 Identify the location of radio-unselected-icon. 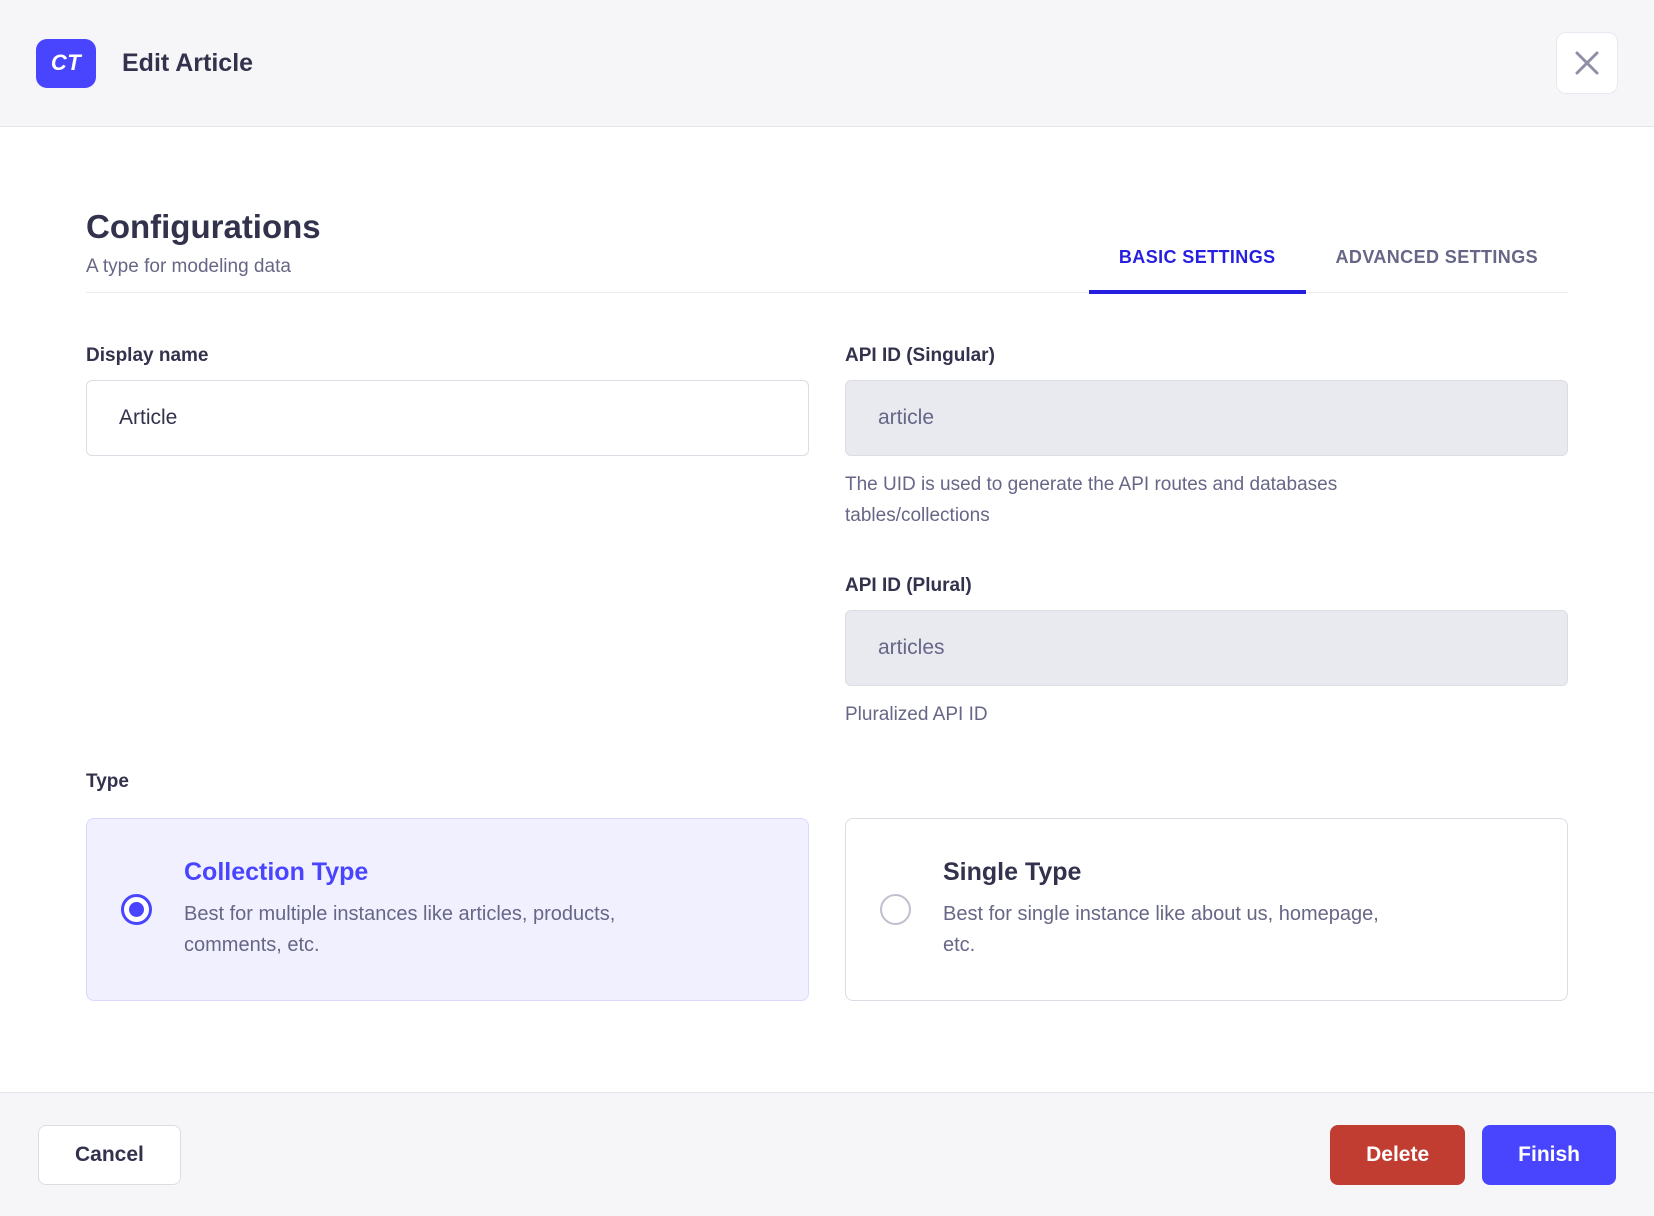
(895, 909).